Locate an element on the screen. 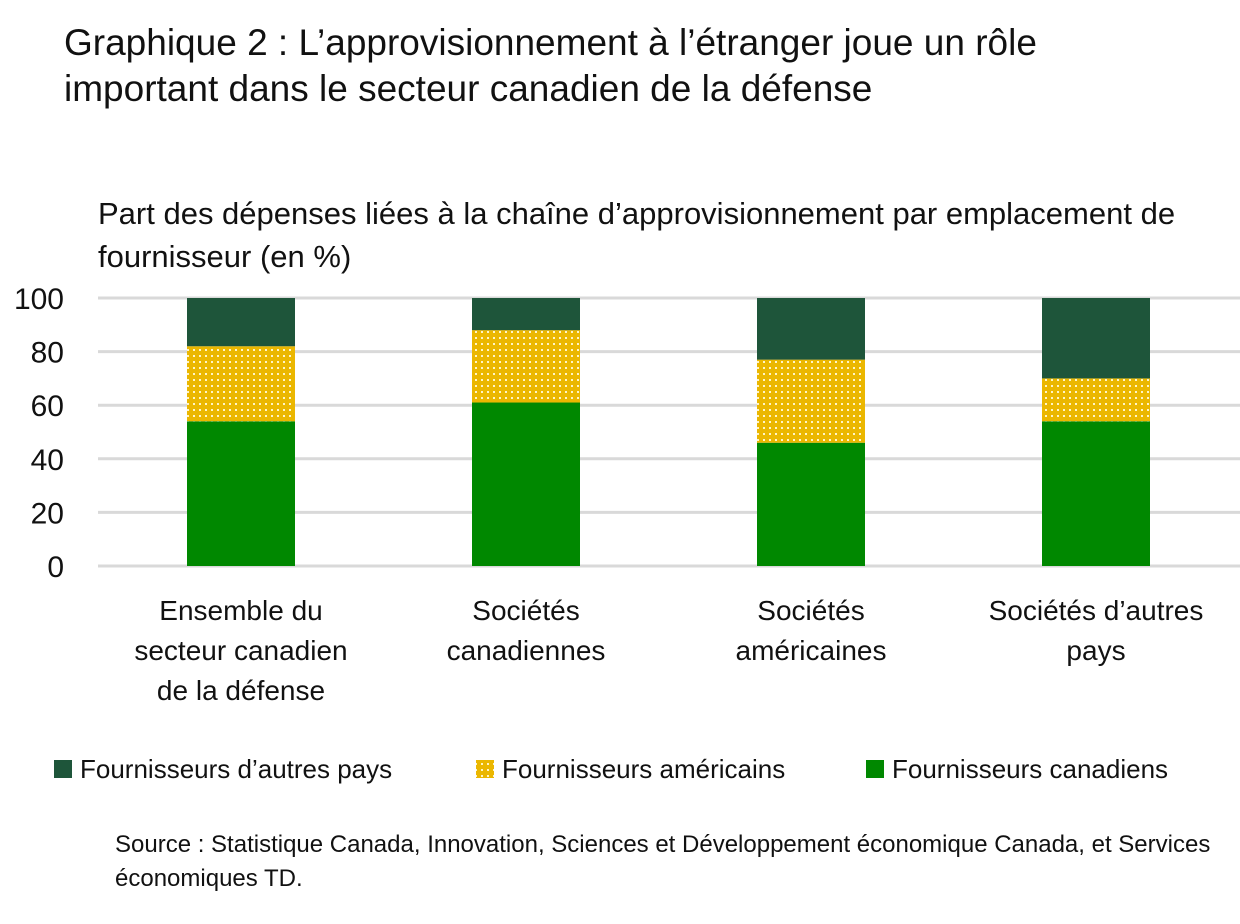 The image size is (1240, 924). legend-label: Fournisseurs d’autres pays is located at coordinates (236, 769).